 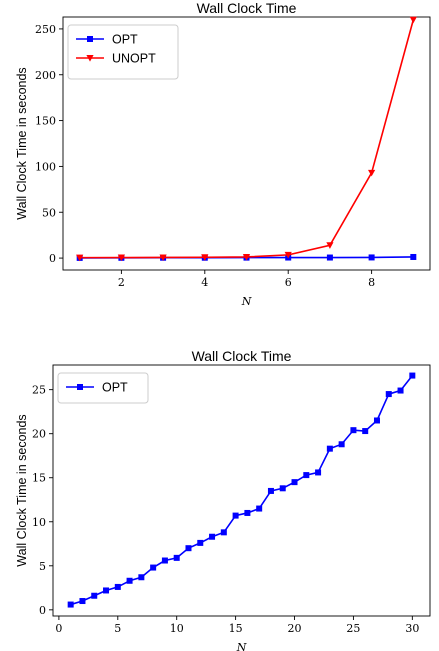 What do you see at coordinates (353, 628) in the screenshot?
I see `x-tick-label: 25` at bounding box center [353, 628].